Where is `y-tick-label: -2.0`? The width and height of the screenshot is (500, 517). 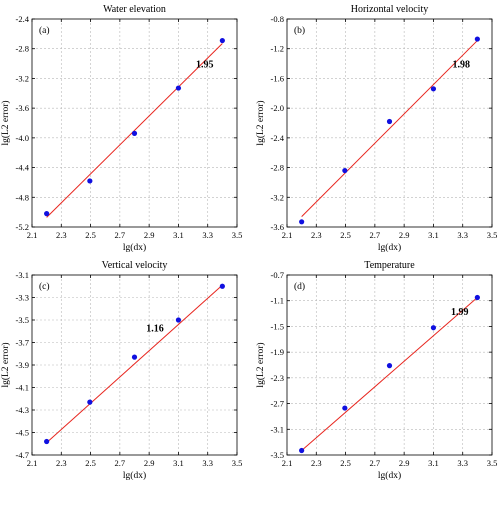 y-tick-label: -2.0 is located at coordinates (277, 108).